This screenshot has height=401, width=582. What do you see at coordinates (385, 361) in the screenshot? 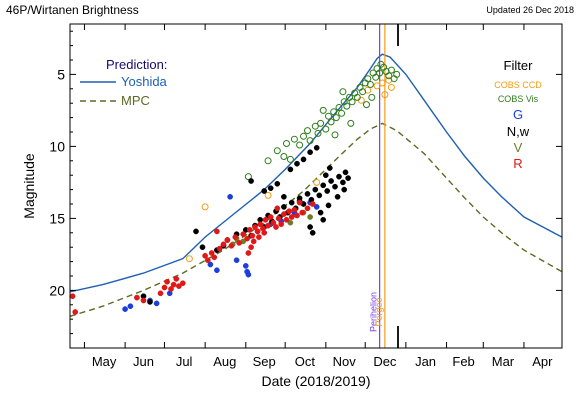
I see `x-tick-label: Dec` at bounding box center [385, 361].